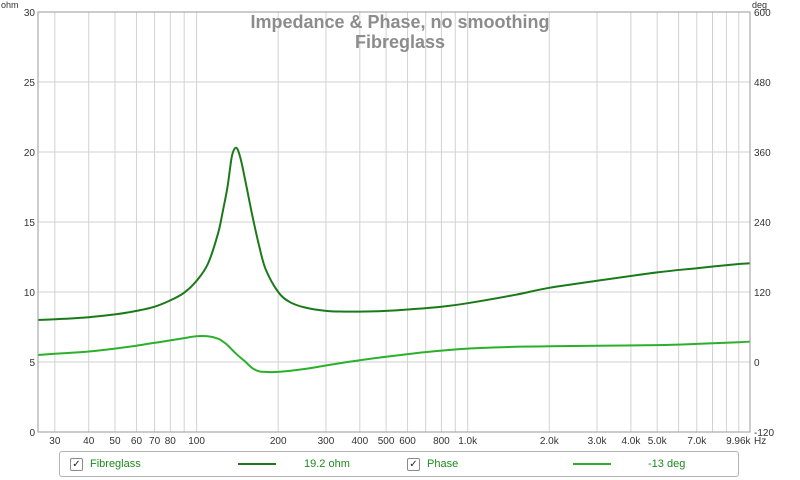  Describe the element at coordinates (441, 441) in the screenshot. I see `x-tick-label: 800` at that location.